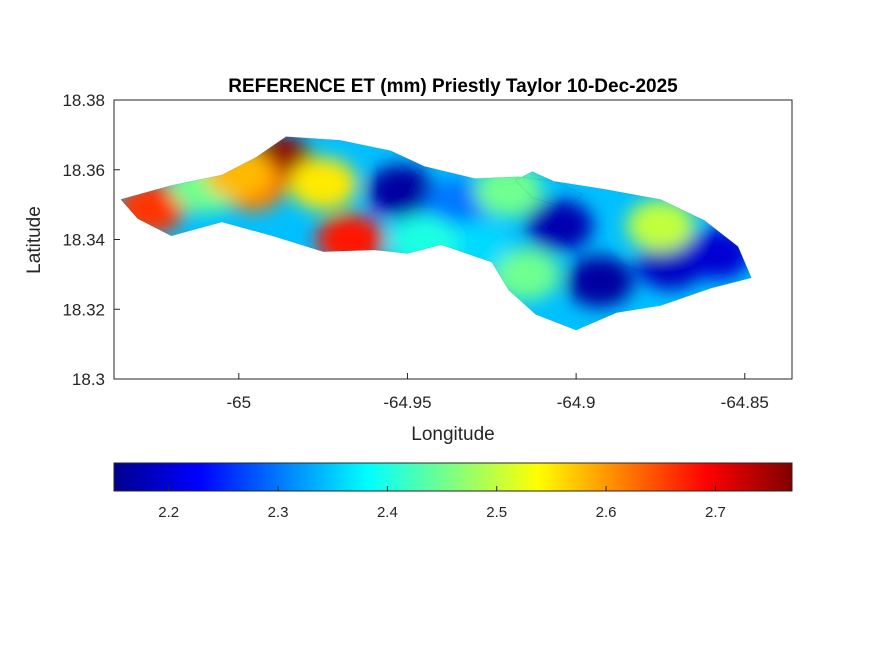 Image resolution: width=875 pixels, height=656 pixels. Describe the element at coordinates (745, 402) in the screenshot. I see `x-tick-label-3: -64.85` at that location.